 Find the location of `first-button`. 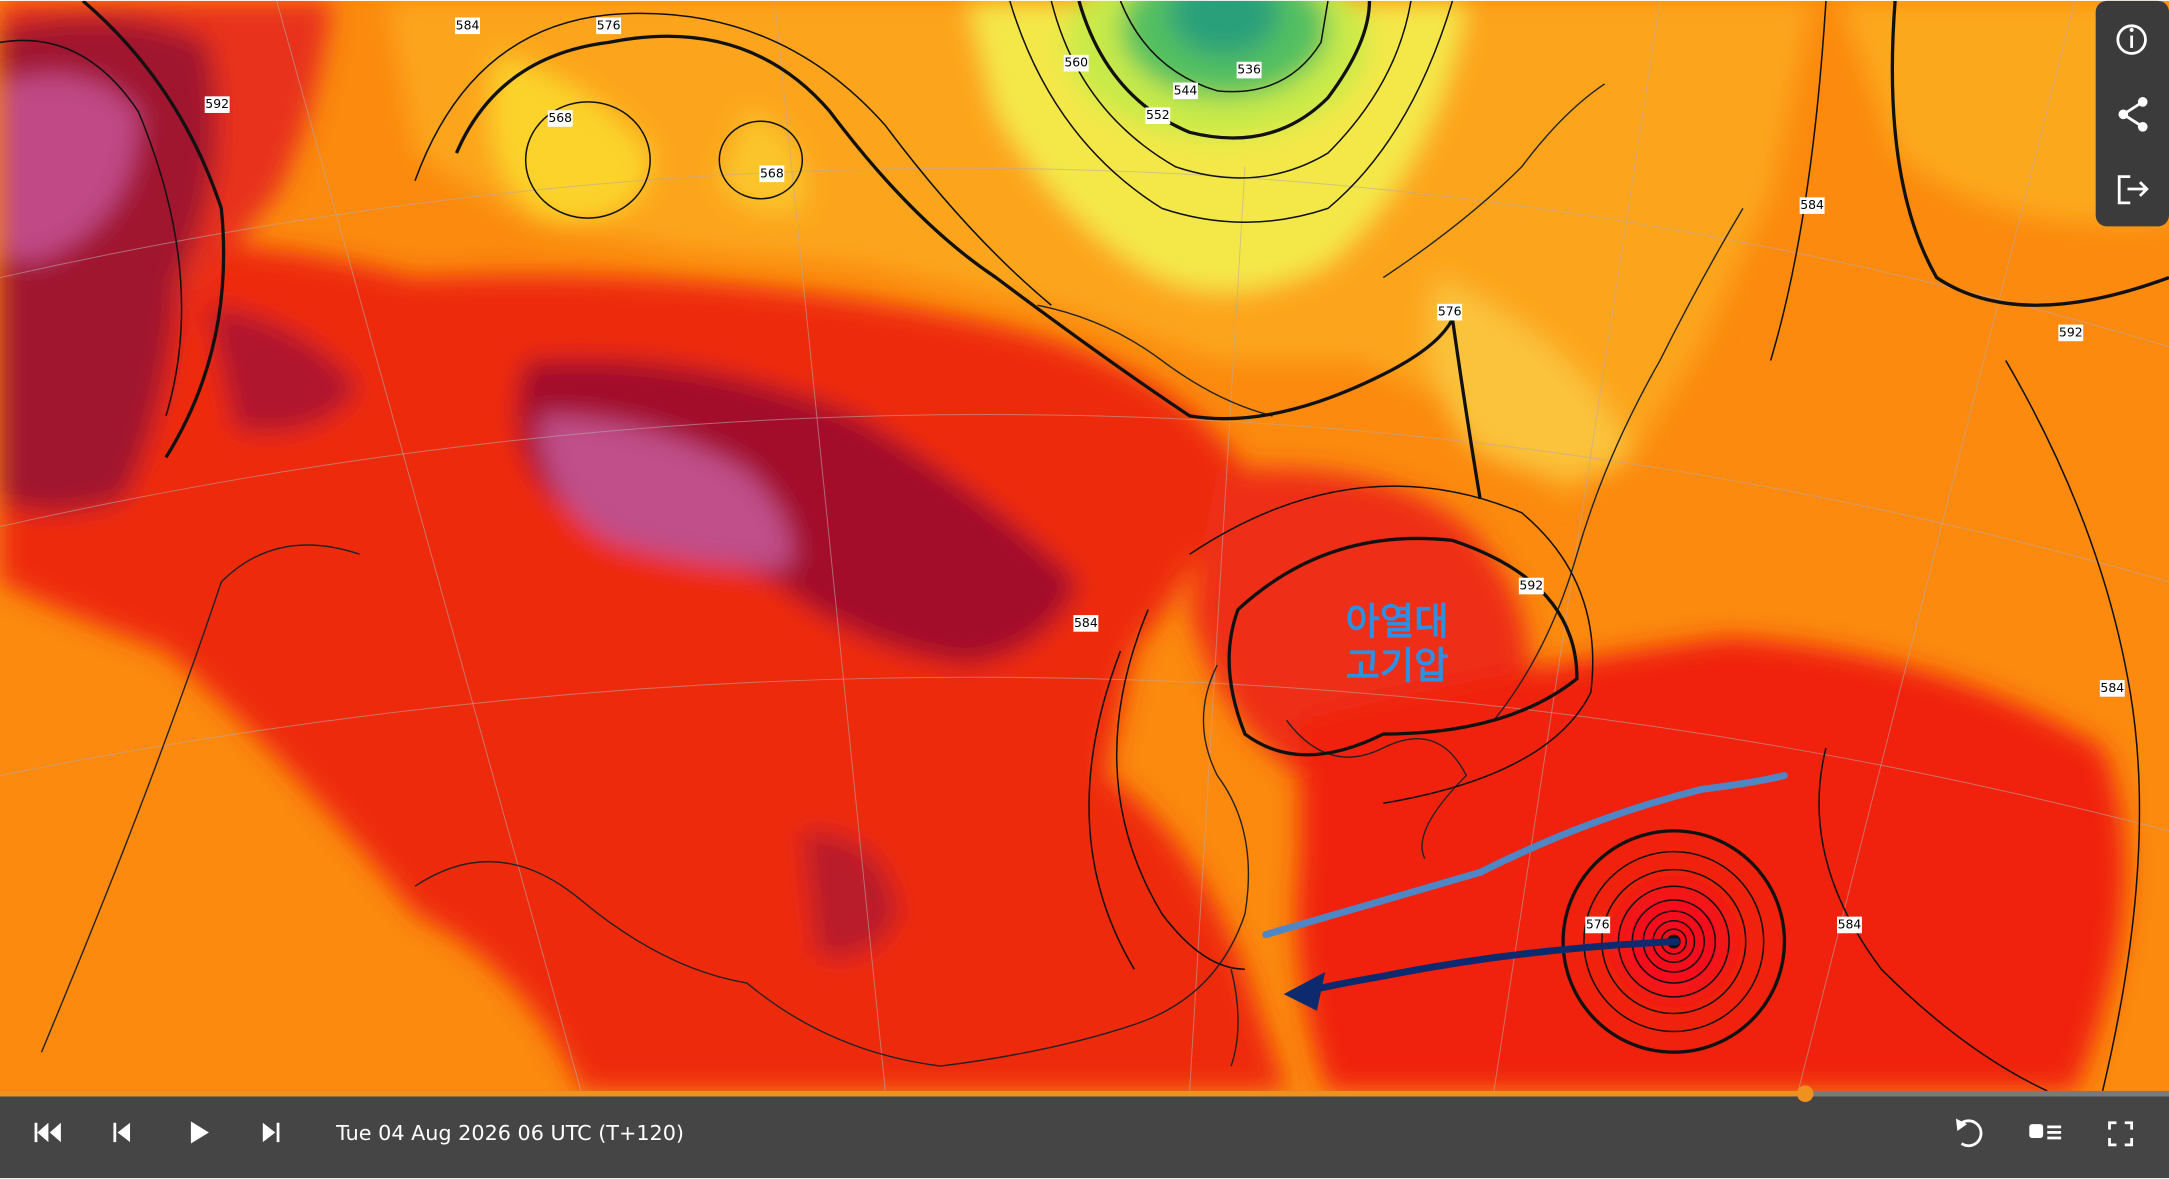

first-button is located at coordinates (47, 1132).